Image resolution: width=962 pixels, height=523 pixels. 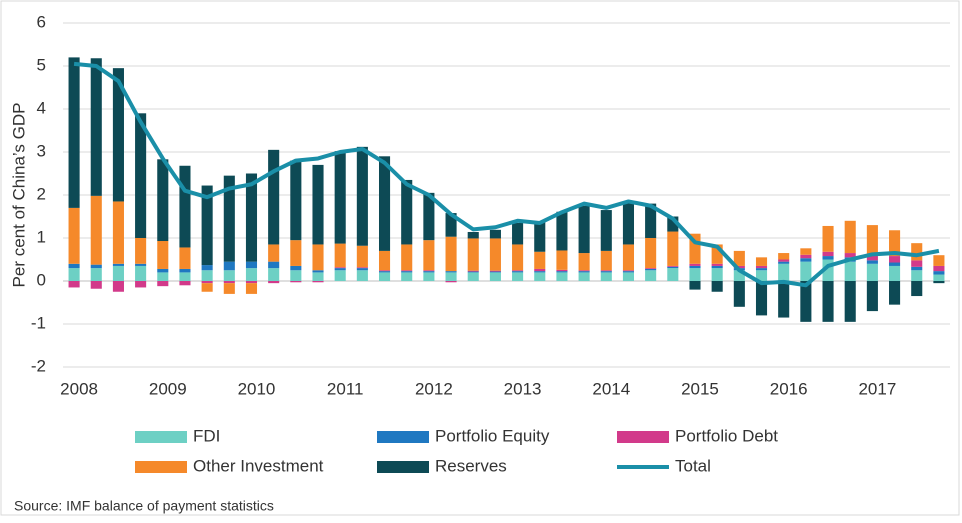 What do you see at coordinates (611, 388) in the screenshot?
I see `x-tick-label: 2014` at bounding box center [611, 388].